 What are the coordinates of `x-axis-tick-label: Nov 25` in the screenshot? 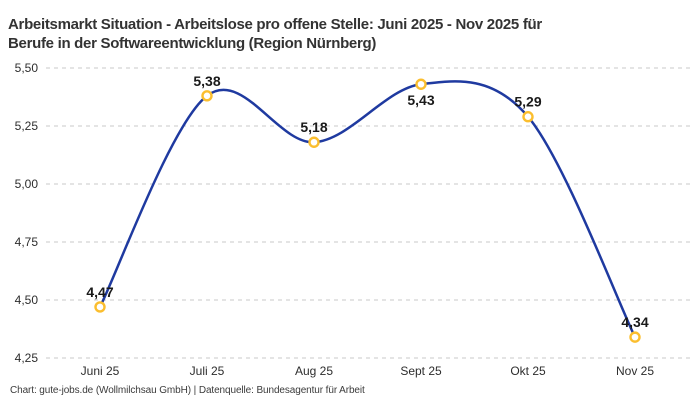 It's located at (635, 371).